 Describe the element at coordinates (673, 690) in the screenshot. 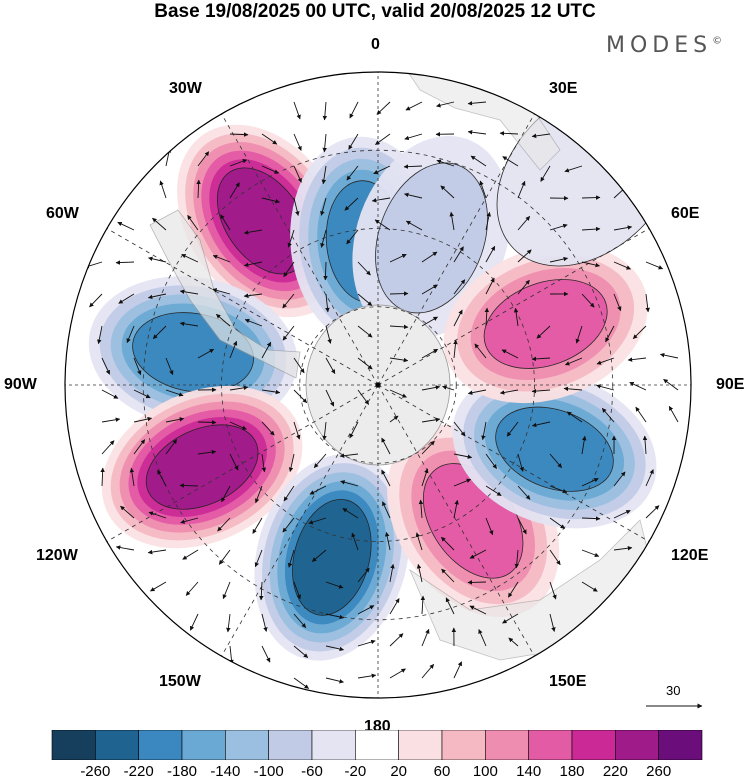

I see `reference-vector-label: 30` at that location.